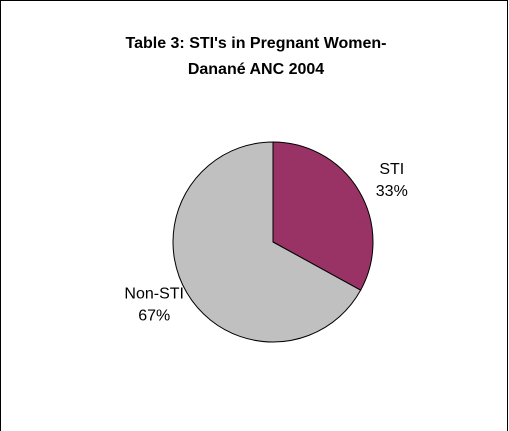 This screenshot has width=509, height=431. Describe the element at coordinates (323, 216) in the screenshot. I see `pie-slice` at that location.